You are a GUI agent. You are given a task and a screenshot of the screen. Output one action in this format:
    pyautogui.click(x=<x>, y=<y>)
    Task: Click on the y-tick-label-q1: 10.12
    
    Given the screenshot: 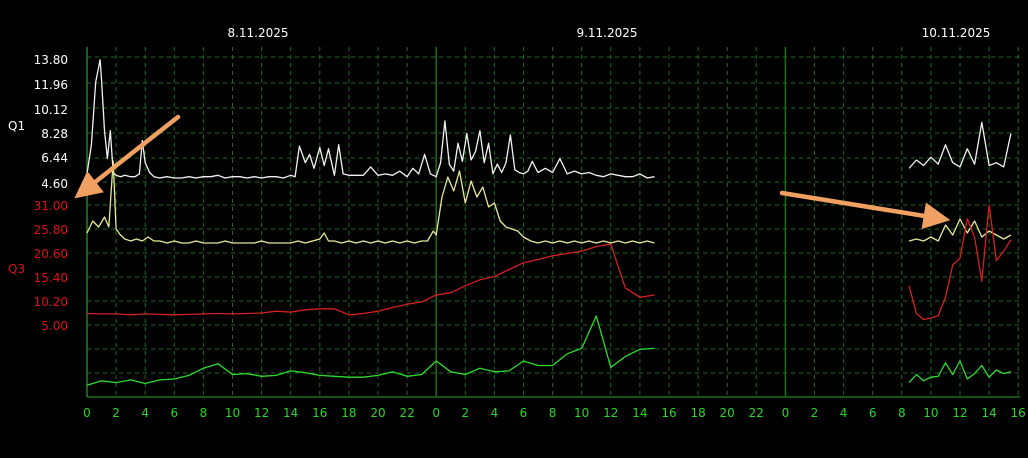 What is the action you would take?
    pyautogui.click(x=51, y=110)
    